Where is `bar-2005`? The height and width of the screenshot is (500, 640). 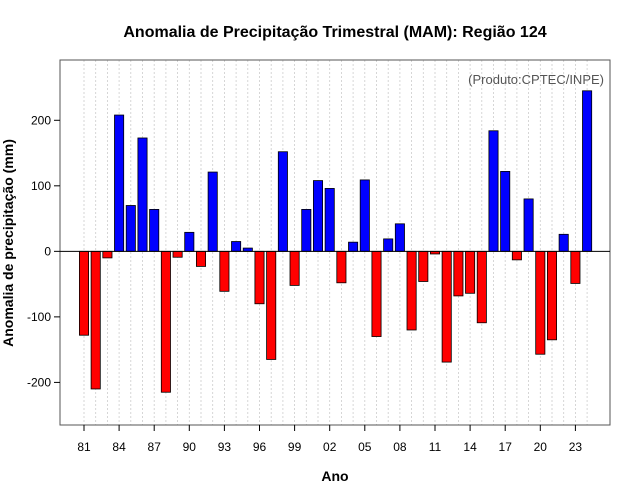
bar-2005 is located at coordinates (364, 215).